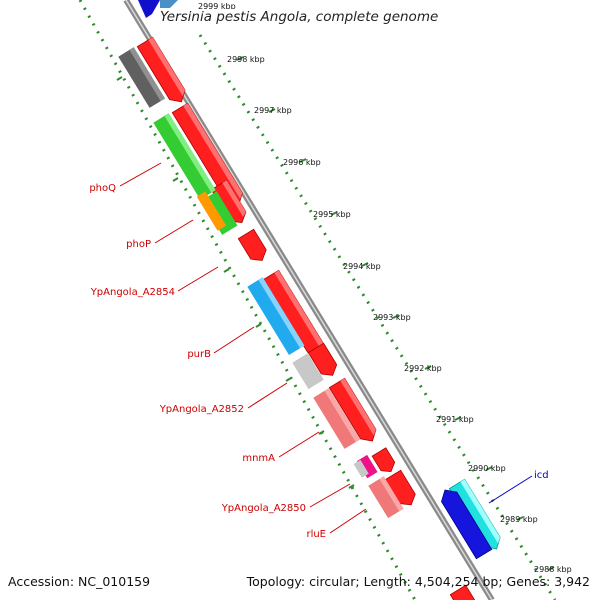  Describe the element at coordinates (553, 569) in the screenshot. I see `tick-label-2988: 2988 kbp` at that location.